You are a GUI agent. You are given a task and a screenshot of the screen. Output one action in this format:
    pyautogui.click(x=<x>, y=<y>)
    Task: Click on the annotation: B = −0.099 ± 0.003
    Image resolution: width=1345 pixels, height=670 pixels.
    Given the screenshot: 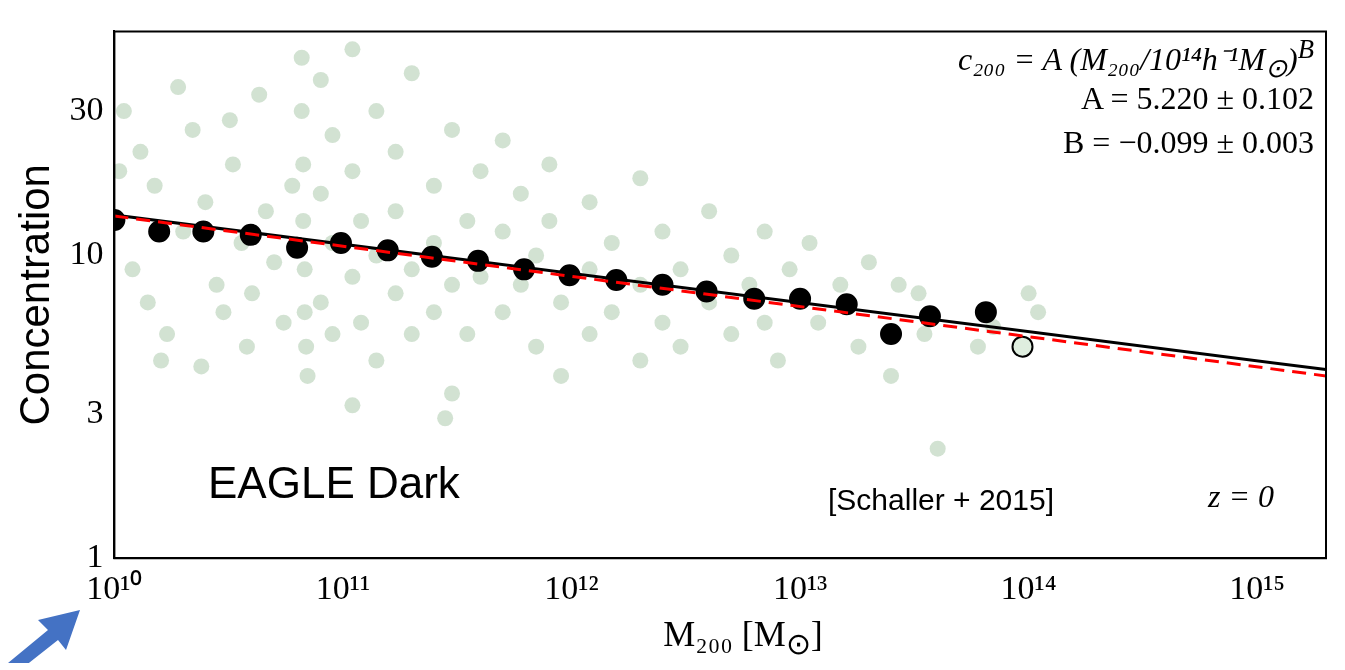 What is the action you would take?
    pyautogui.click(x=1188, y=142)
    